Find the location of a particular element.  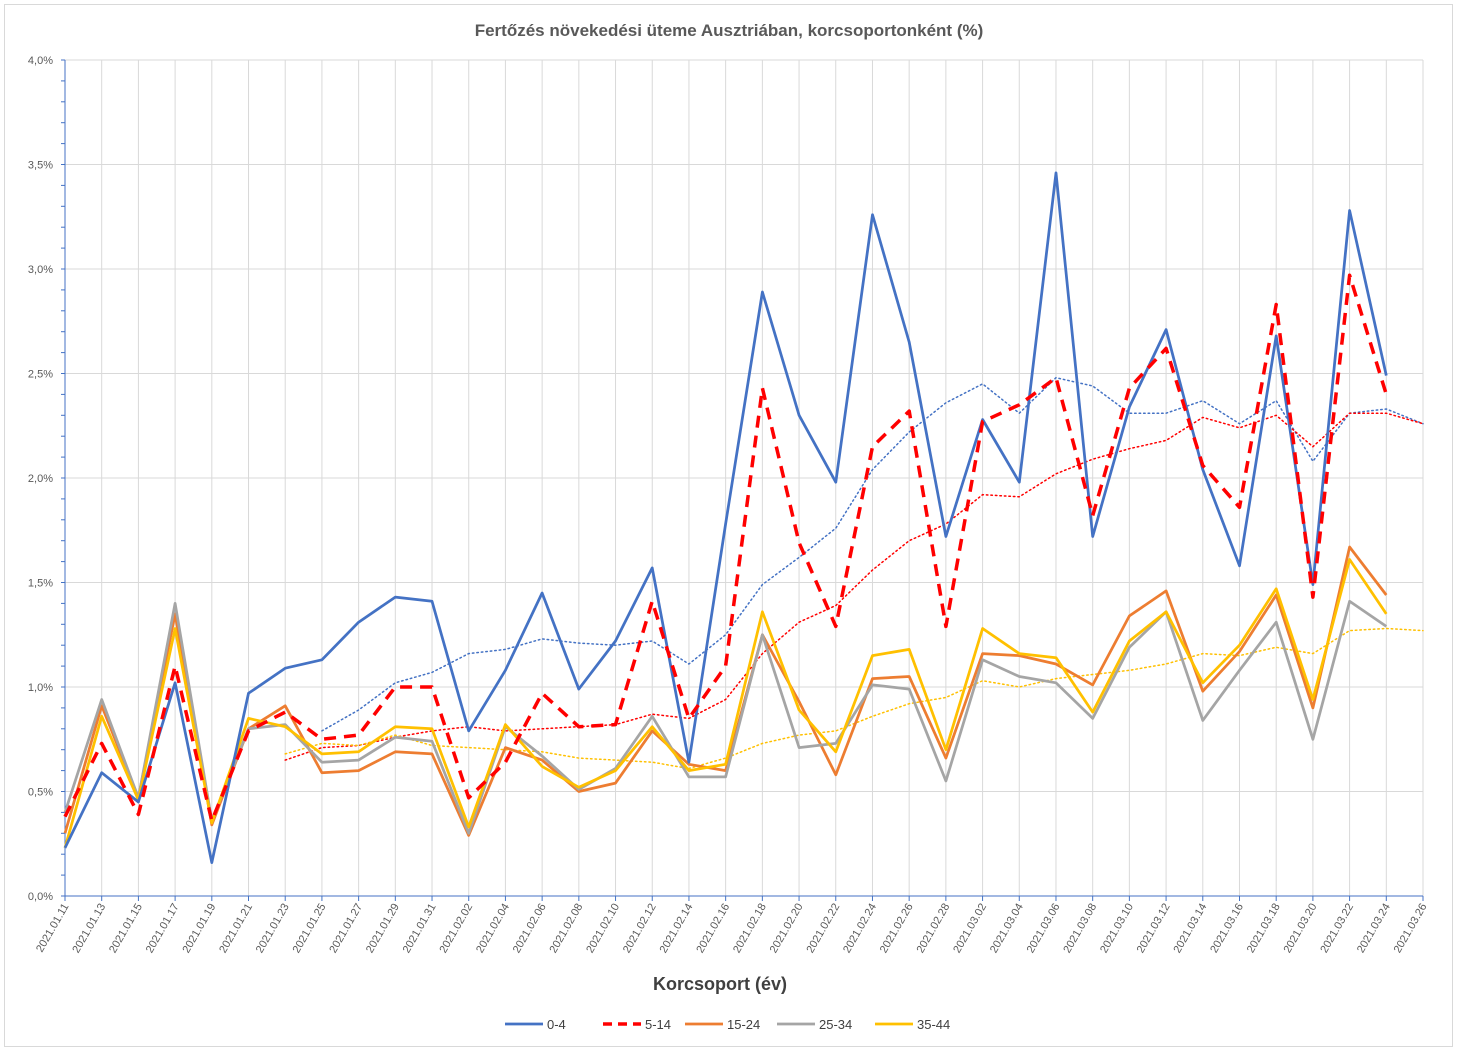

x-tick-label: 2021.01.17 is located at coordinates (163, 929).